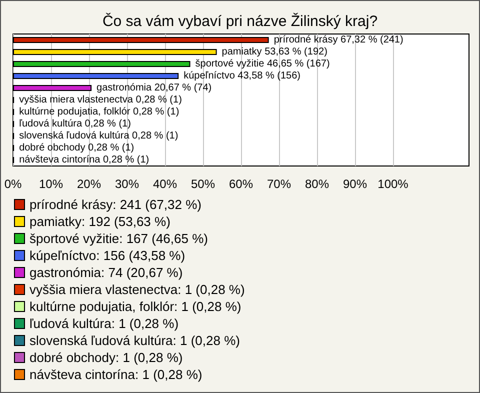  I want to click on x-tick-label: 10%, so click(51, 184).